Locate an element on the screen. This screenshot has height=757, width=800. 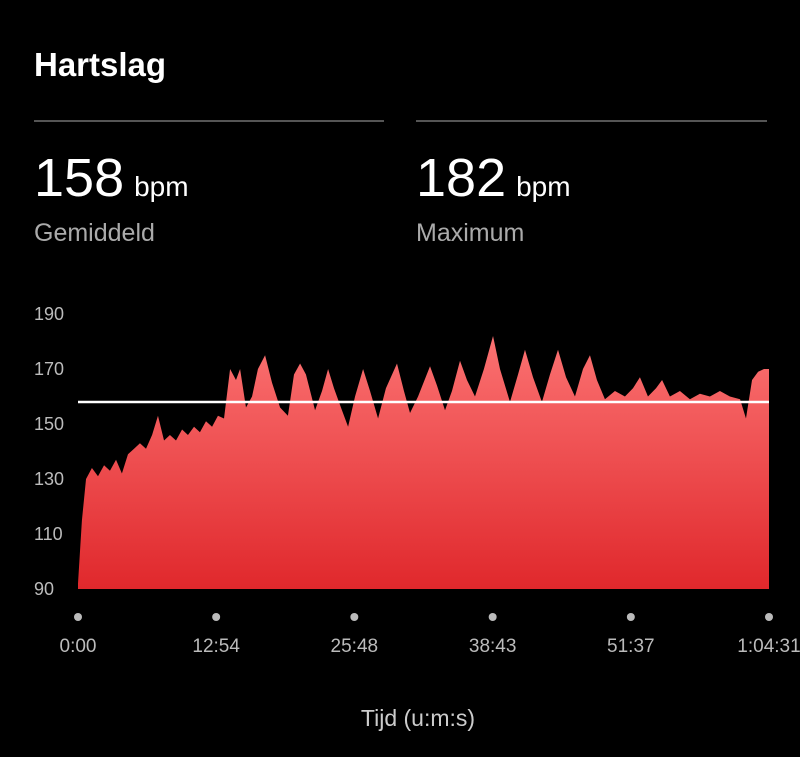
title: Hartslag is located at coordinates (100, 64).